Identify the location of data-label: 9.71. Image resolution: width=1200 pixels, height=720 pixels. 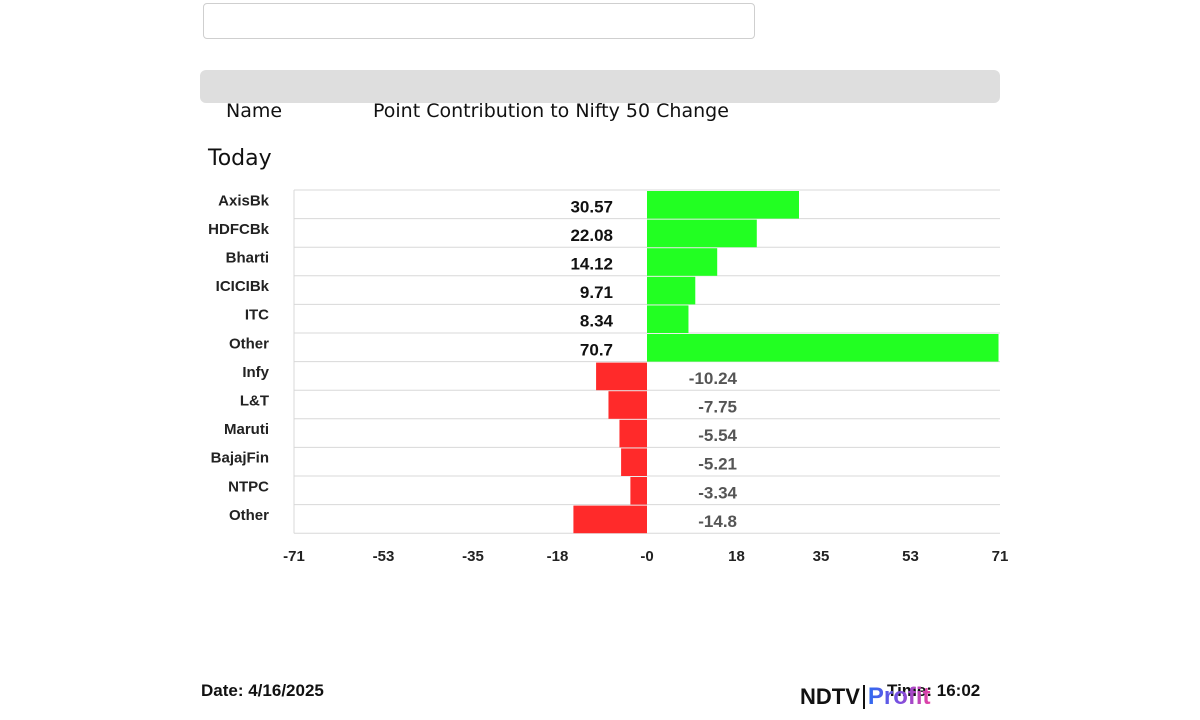
(596, 292).